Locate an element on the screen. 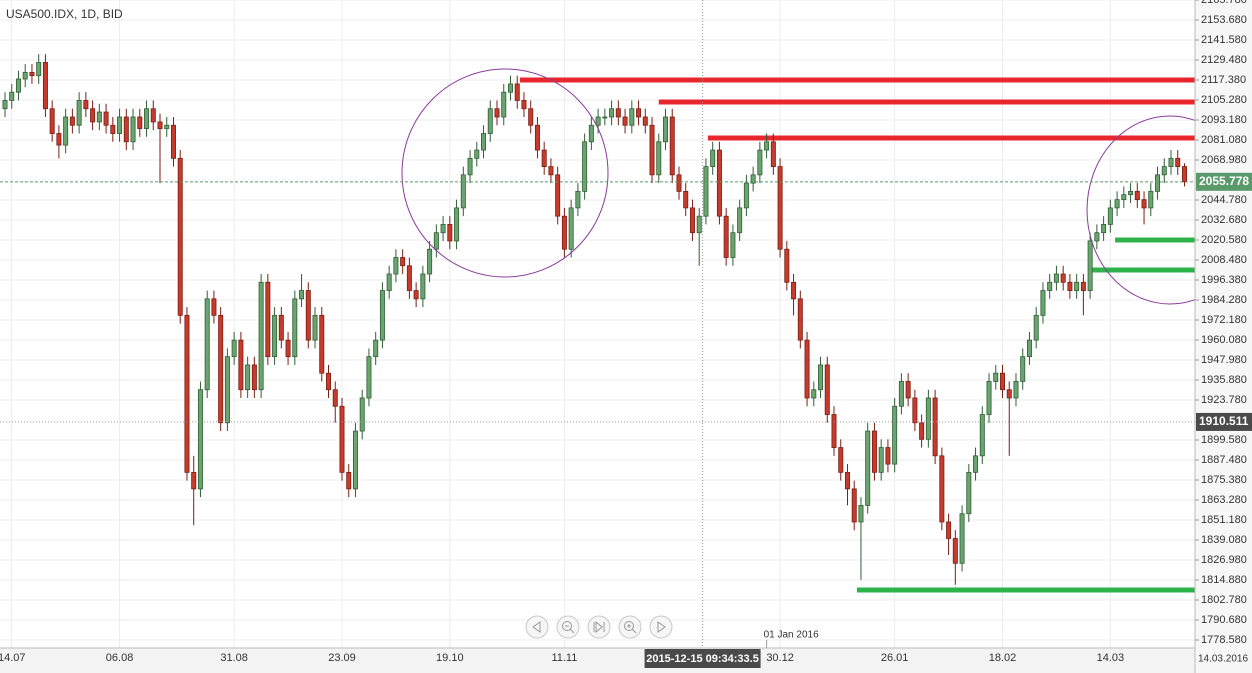 The height and width of the screenshot is (673, 1252). y-tick-label: 1984.280 is located at coordinates (1224, 300).